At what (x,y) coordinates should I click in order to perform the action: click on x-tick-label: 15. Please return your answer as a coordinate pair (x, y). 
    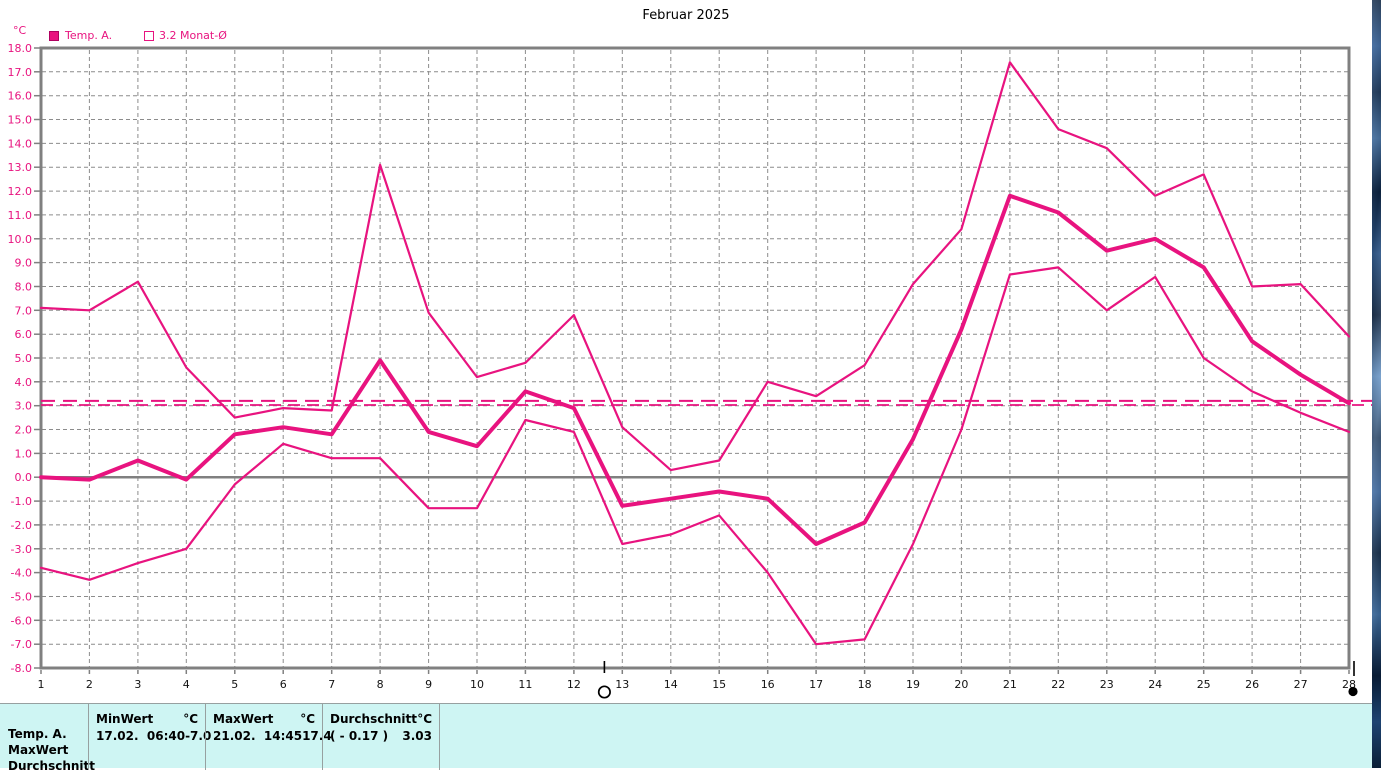
    Looking at the image, I should click on (719, 684).